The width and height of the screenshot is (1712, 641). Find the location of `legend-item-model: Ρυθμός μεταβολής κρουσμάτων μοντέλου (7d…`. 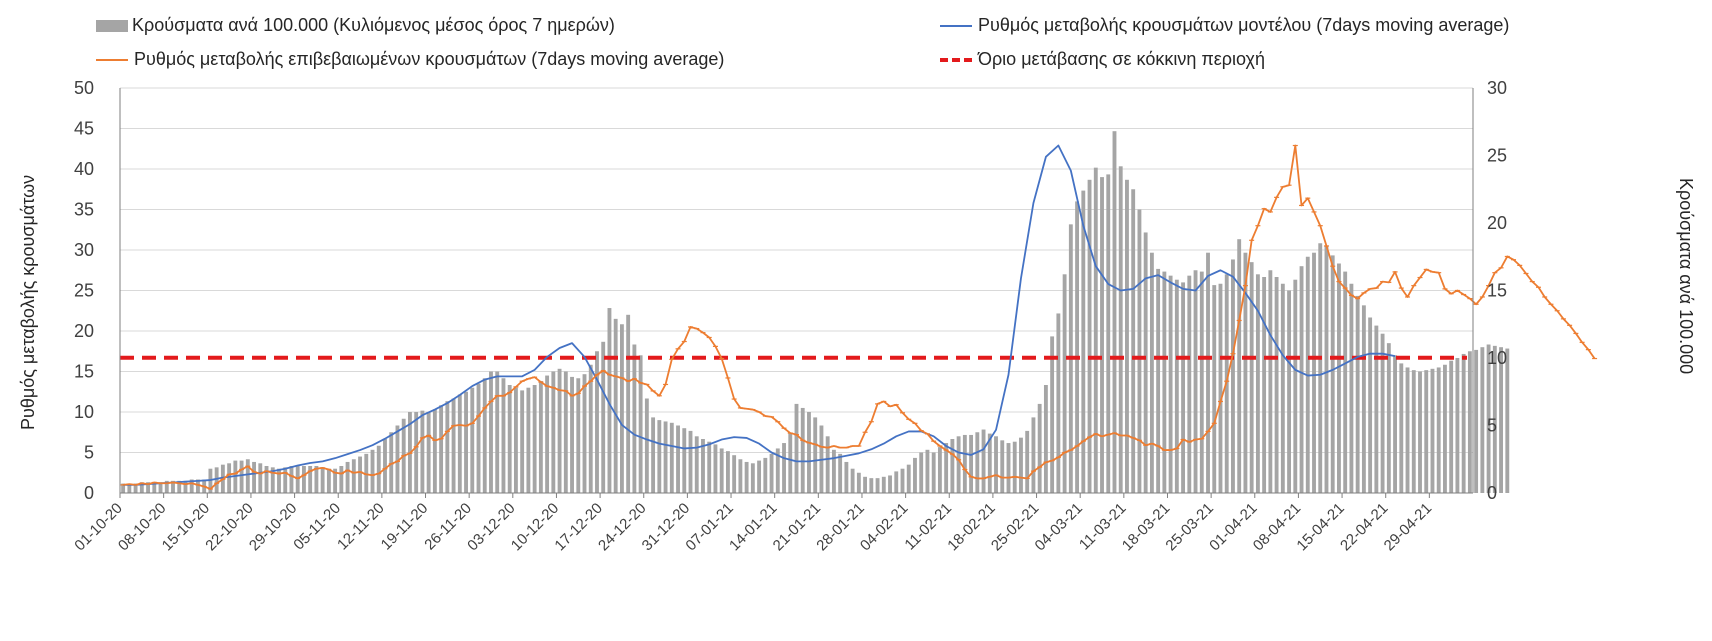

legend-item-model: Ρυθμός μεταβολής κρουσμάτων μοντέλου (7d… is located at coordinates (1224, 25).